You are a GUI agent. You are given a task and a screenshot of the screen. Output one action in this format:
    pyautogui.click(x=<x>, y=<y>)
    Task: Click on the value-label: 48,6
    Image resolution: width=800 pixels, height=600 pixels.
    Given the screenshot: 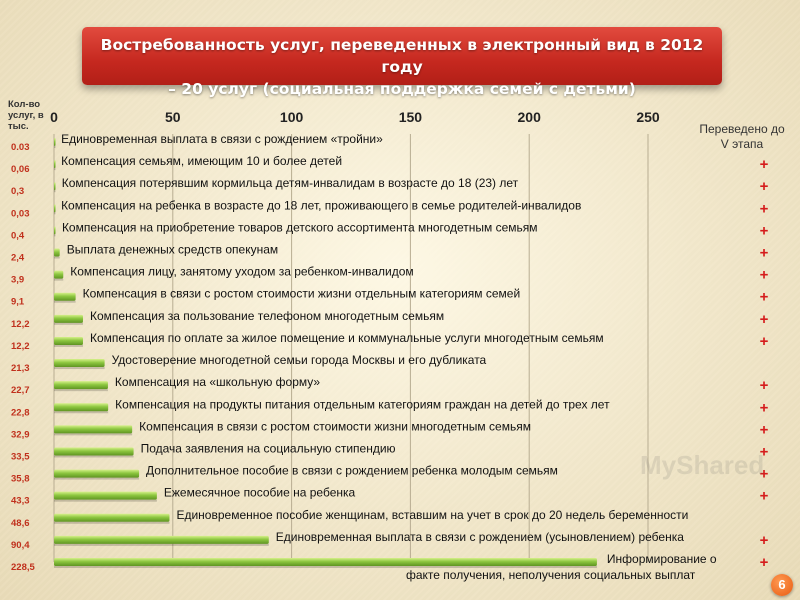 What is the action you would take?
    pyautogui.click(x=20, y=523)
    